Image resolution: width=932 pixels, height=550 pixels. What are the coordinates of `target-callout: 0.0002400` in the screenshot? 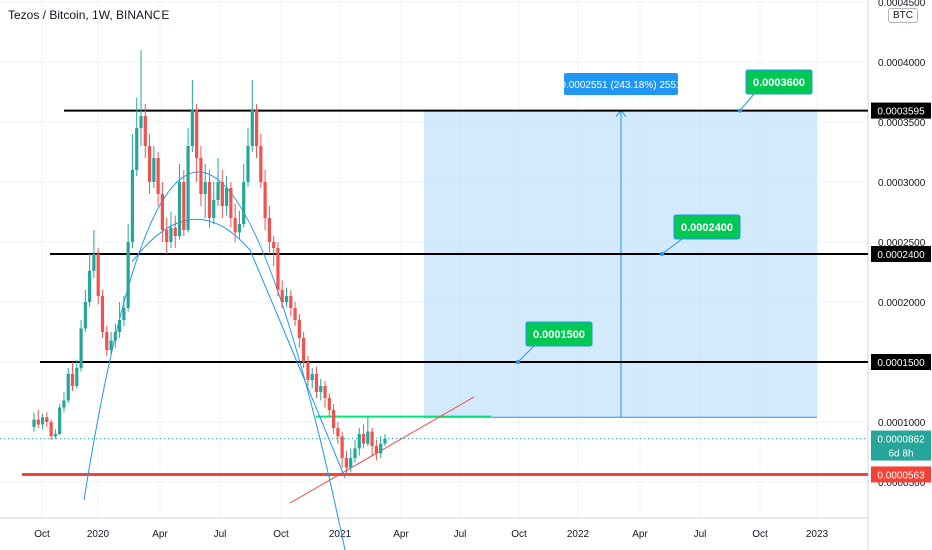 It's located at (700, 235).